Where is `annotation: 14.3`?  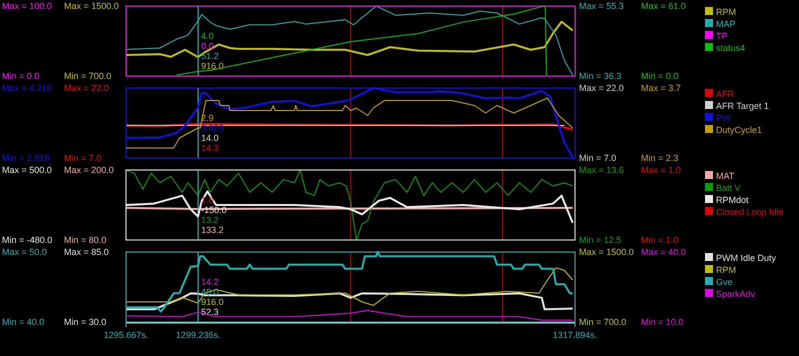
annotation: 14.3 is located at coordinates (210, 148).